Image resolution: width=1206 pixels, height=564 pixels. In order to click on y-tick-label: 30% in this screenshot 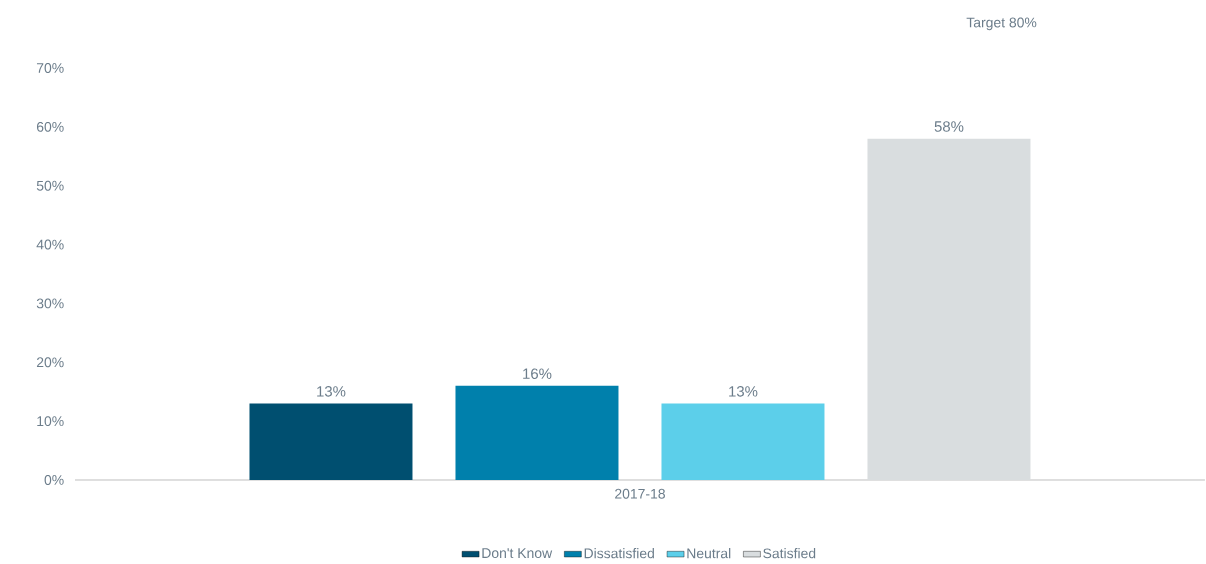, I will do `click(50, 303)`.